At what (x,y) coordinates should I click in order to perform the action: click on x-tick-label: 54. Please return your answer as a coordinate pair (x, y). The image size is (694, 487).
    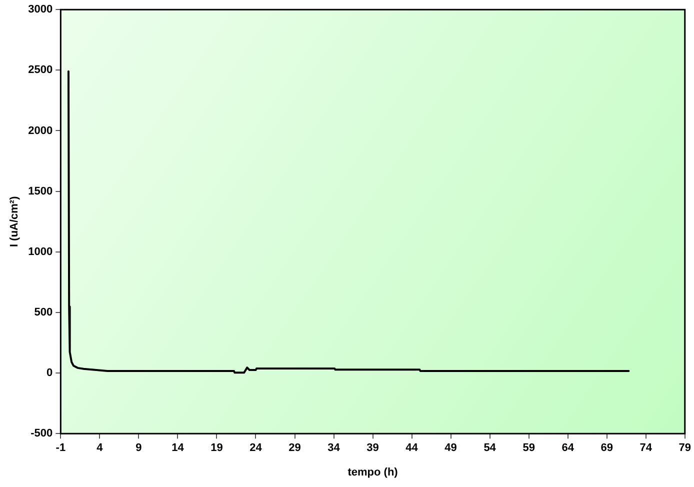
    Looking at the image, I should click on (490, 448).